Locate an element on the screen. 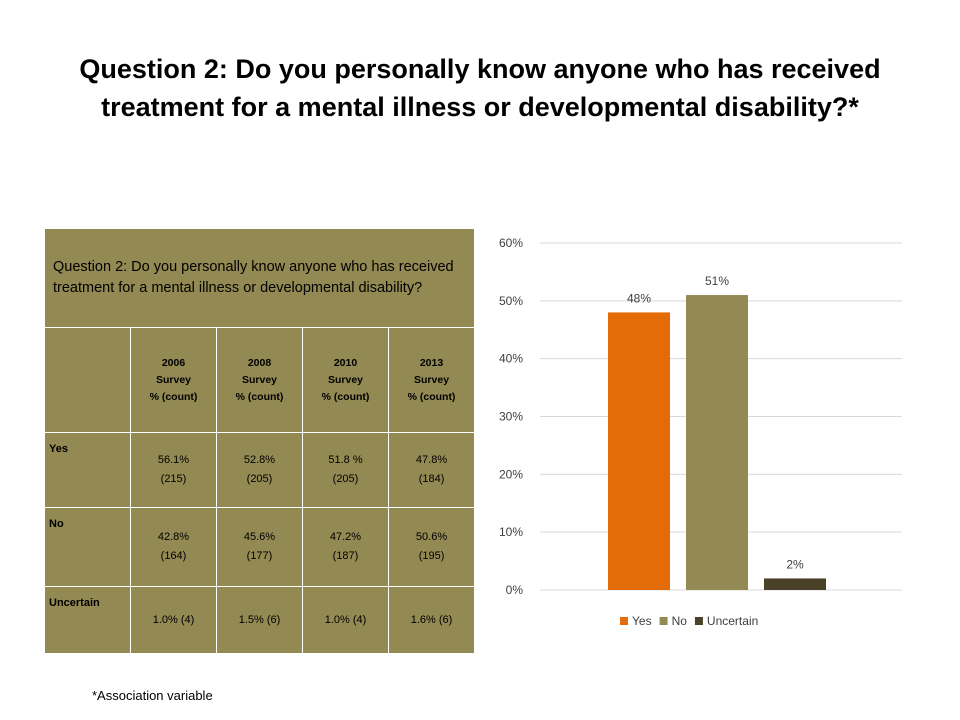 The height and width of the screenshot is (720, 960). row-label-no: No is located at coordinates (87, 547).